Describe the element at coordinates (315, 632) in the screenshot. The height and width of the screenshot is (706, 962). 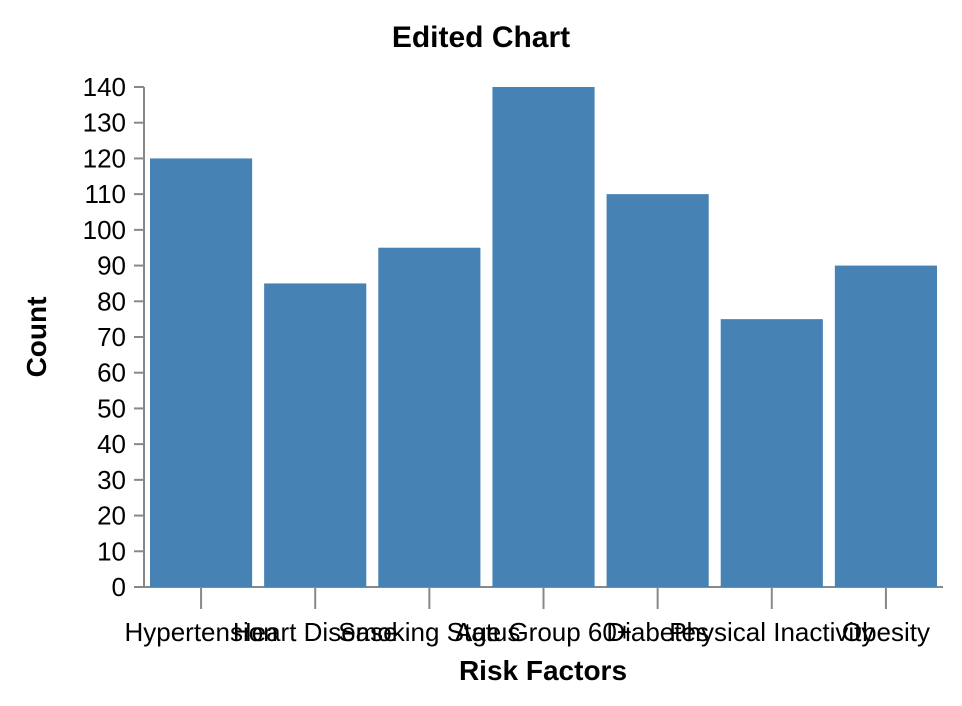
I see `x-tick-label: Heart Disease` at that location.